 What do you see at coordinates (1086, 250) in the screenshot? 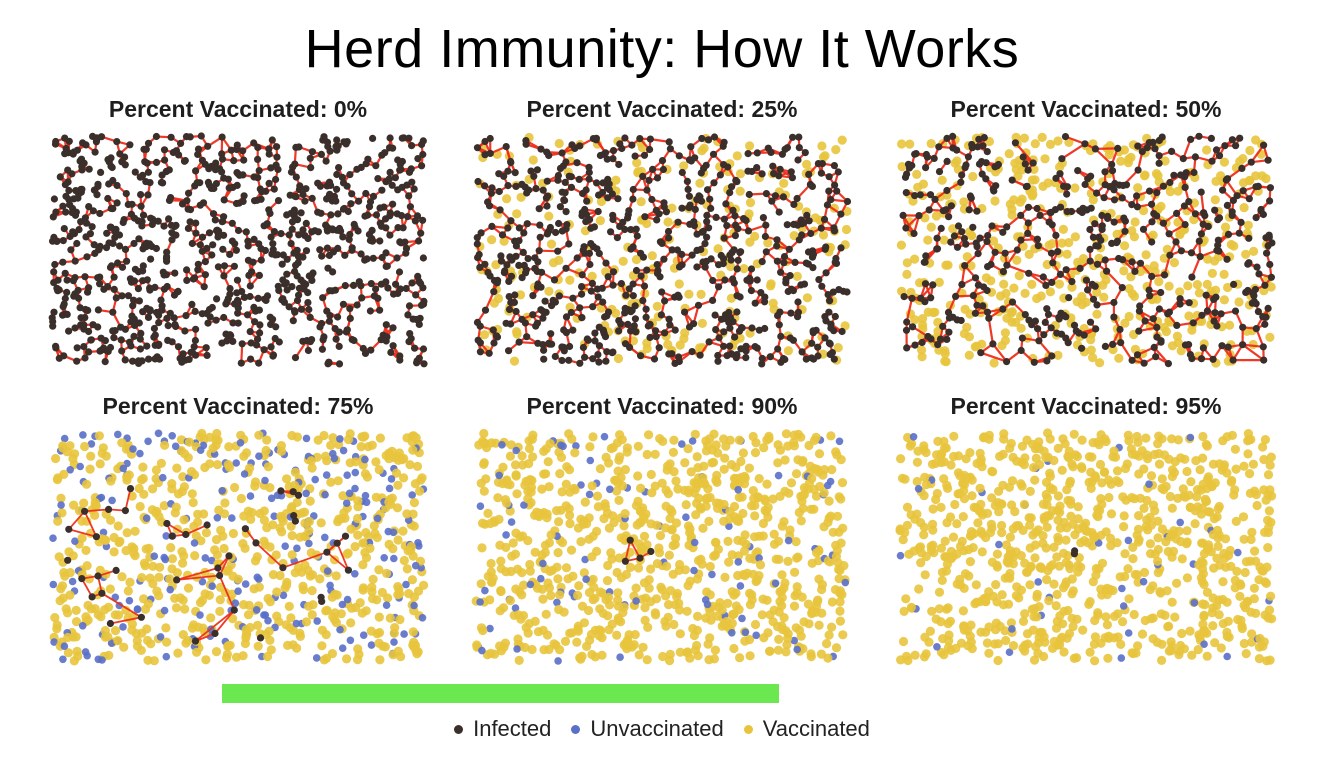
I see `scatter-plot-50pct` at bounding box center [1086, 250].